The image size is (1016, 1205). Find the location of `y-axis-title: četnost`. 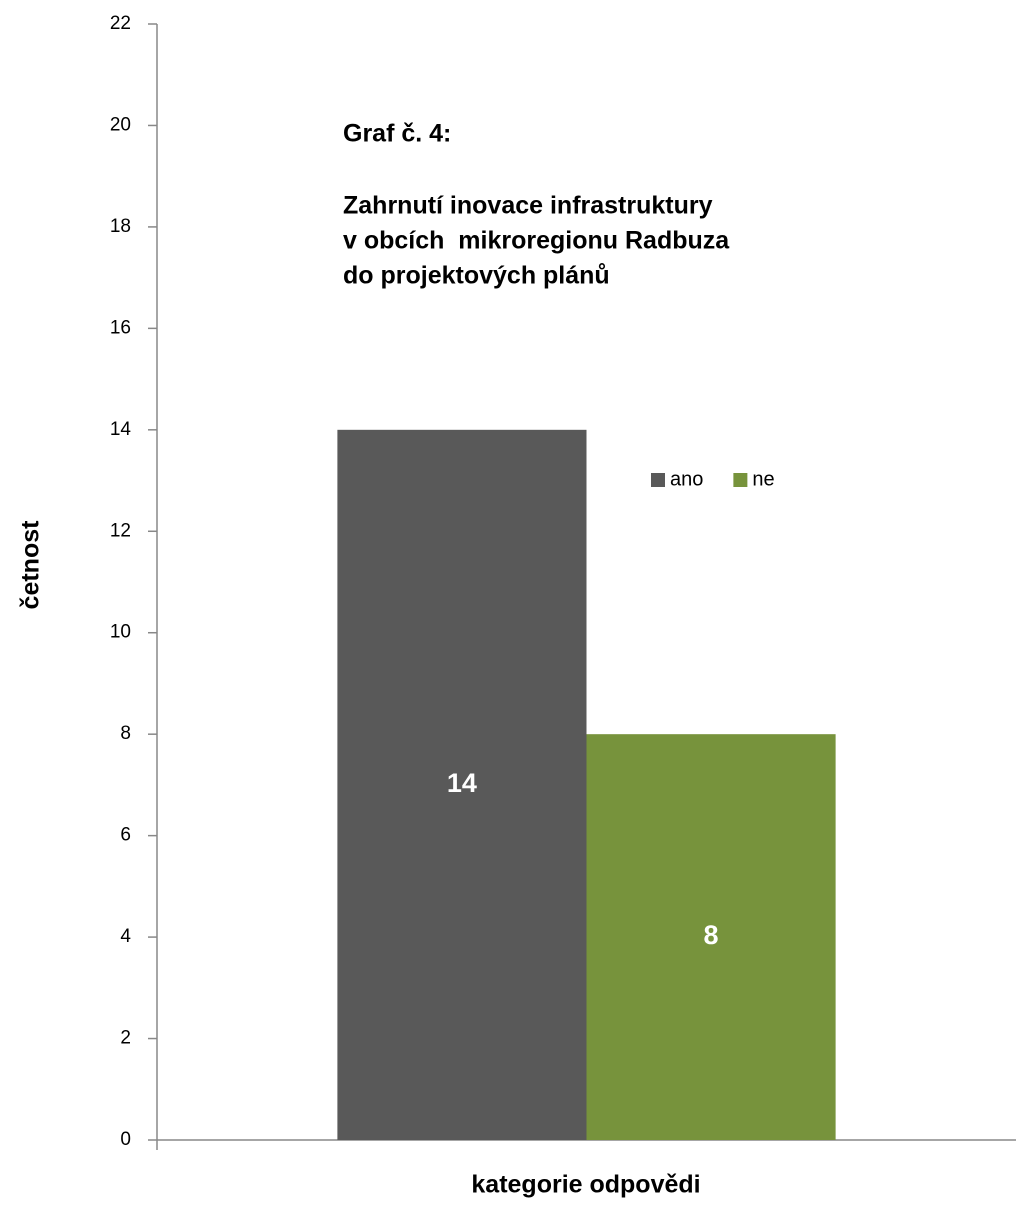

y-axis-title: četnost is located at coordinates (31, 565).